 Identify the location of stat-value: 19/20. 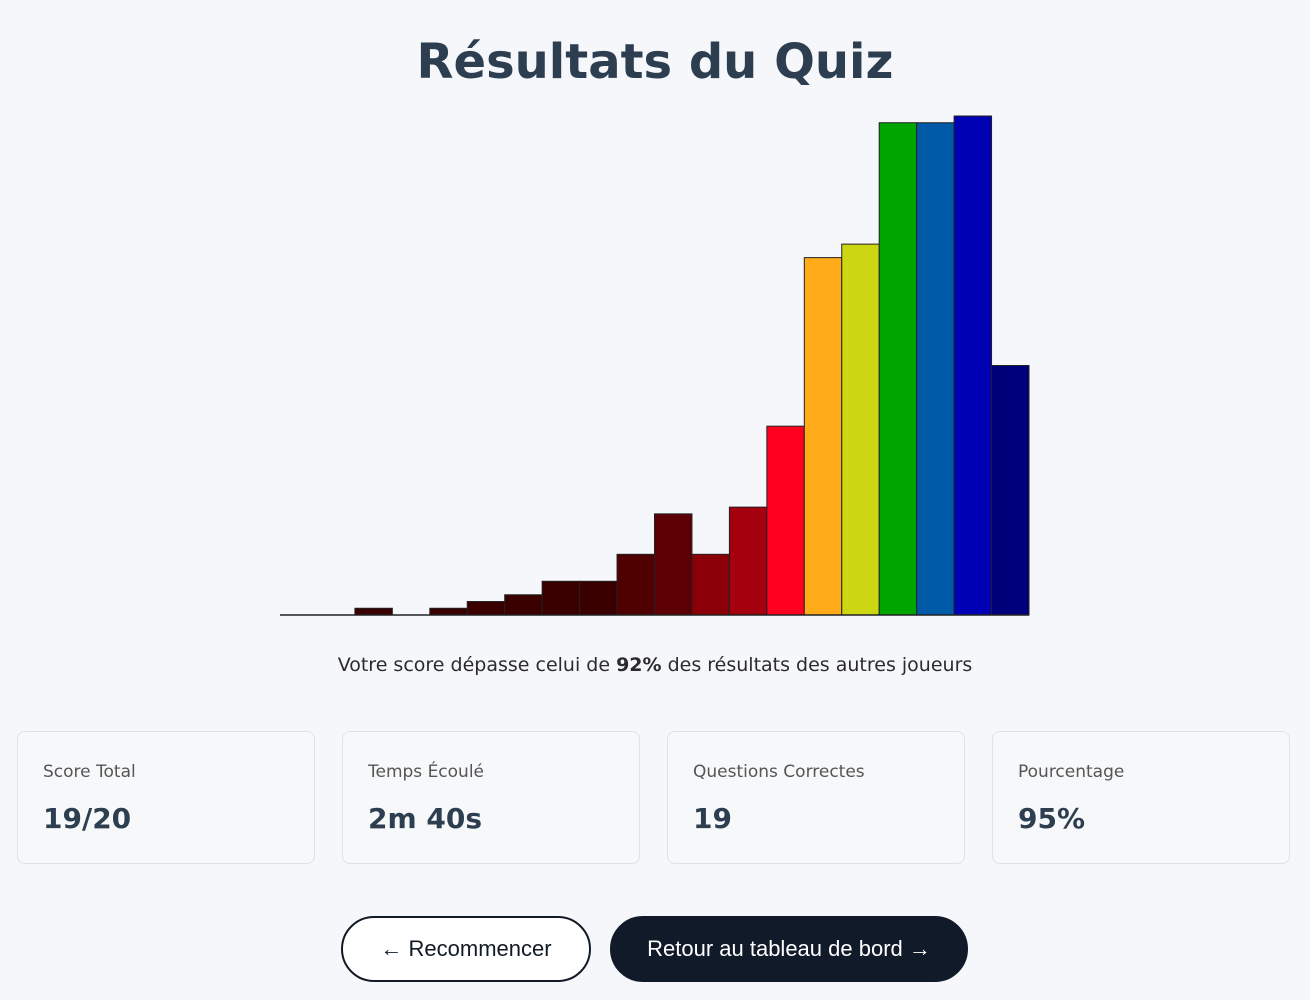
(87, 818).